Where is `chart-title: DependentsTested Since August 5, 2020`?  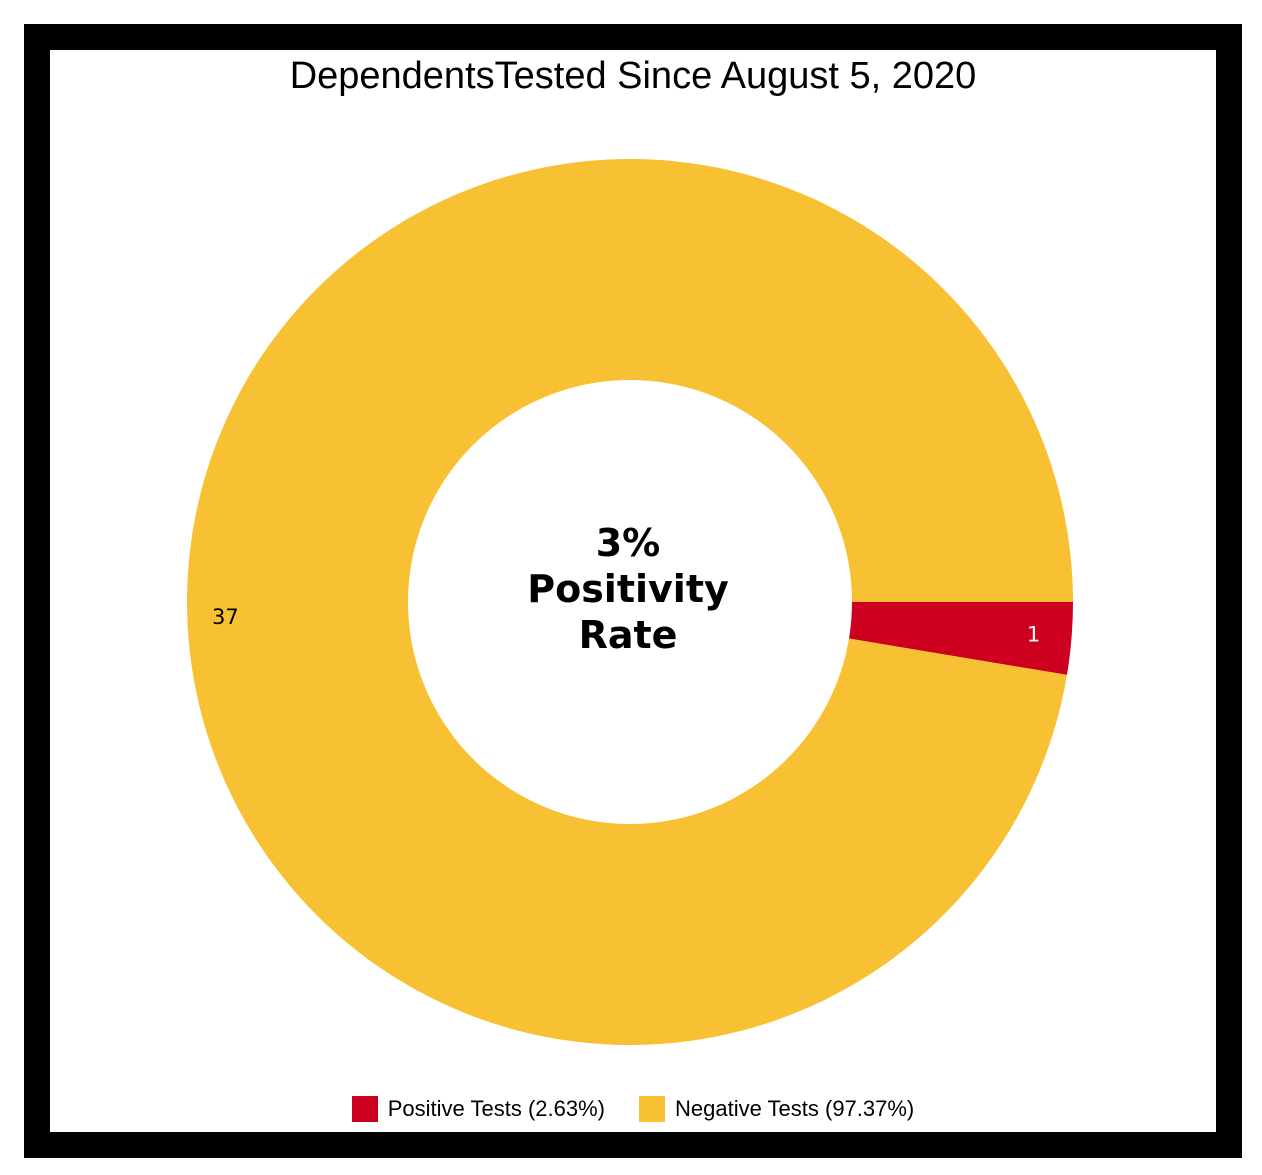 chart-title: DependentsTested Since August 5, 2020 is located at coordinates (633, 76).